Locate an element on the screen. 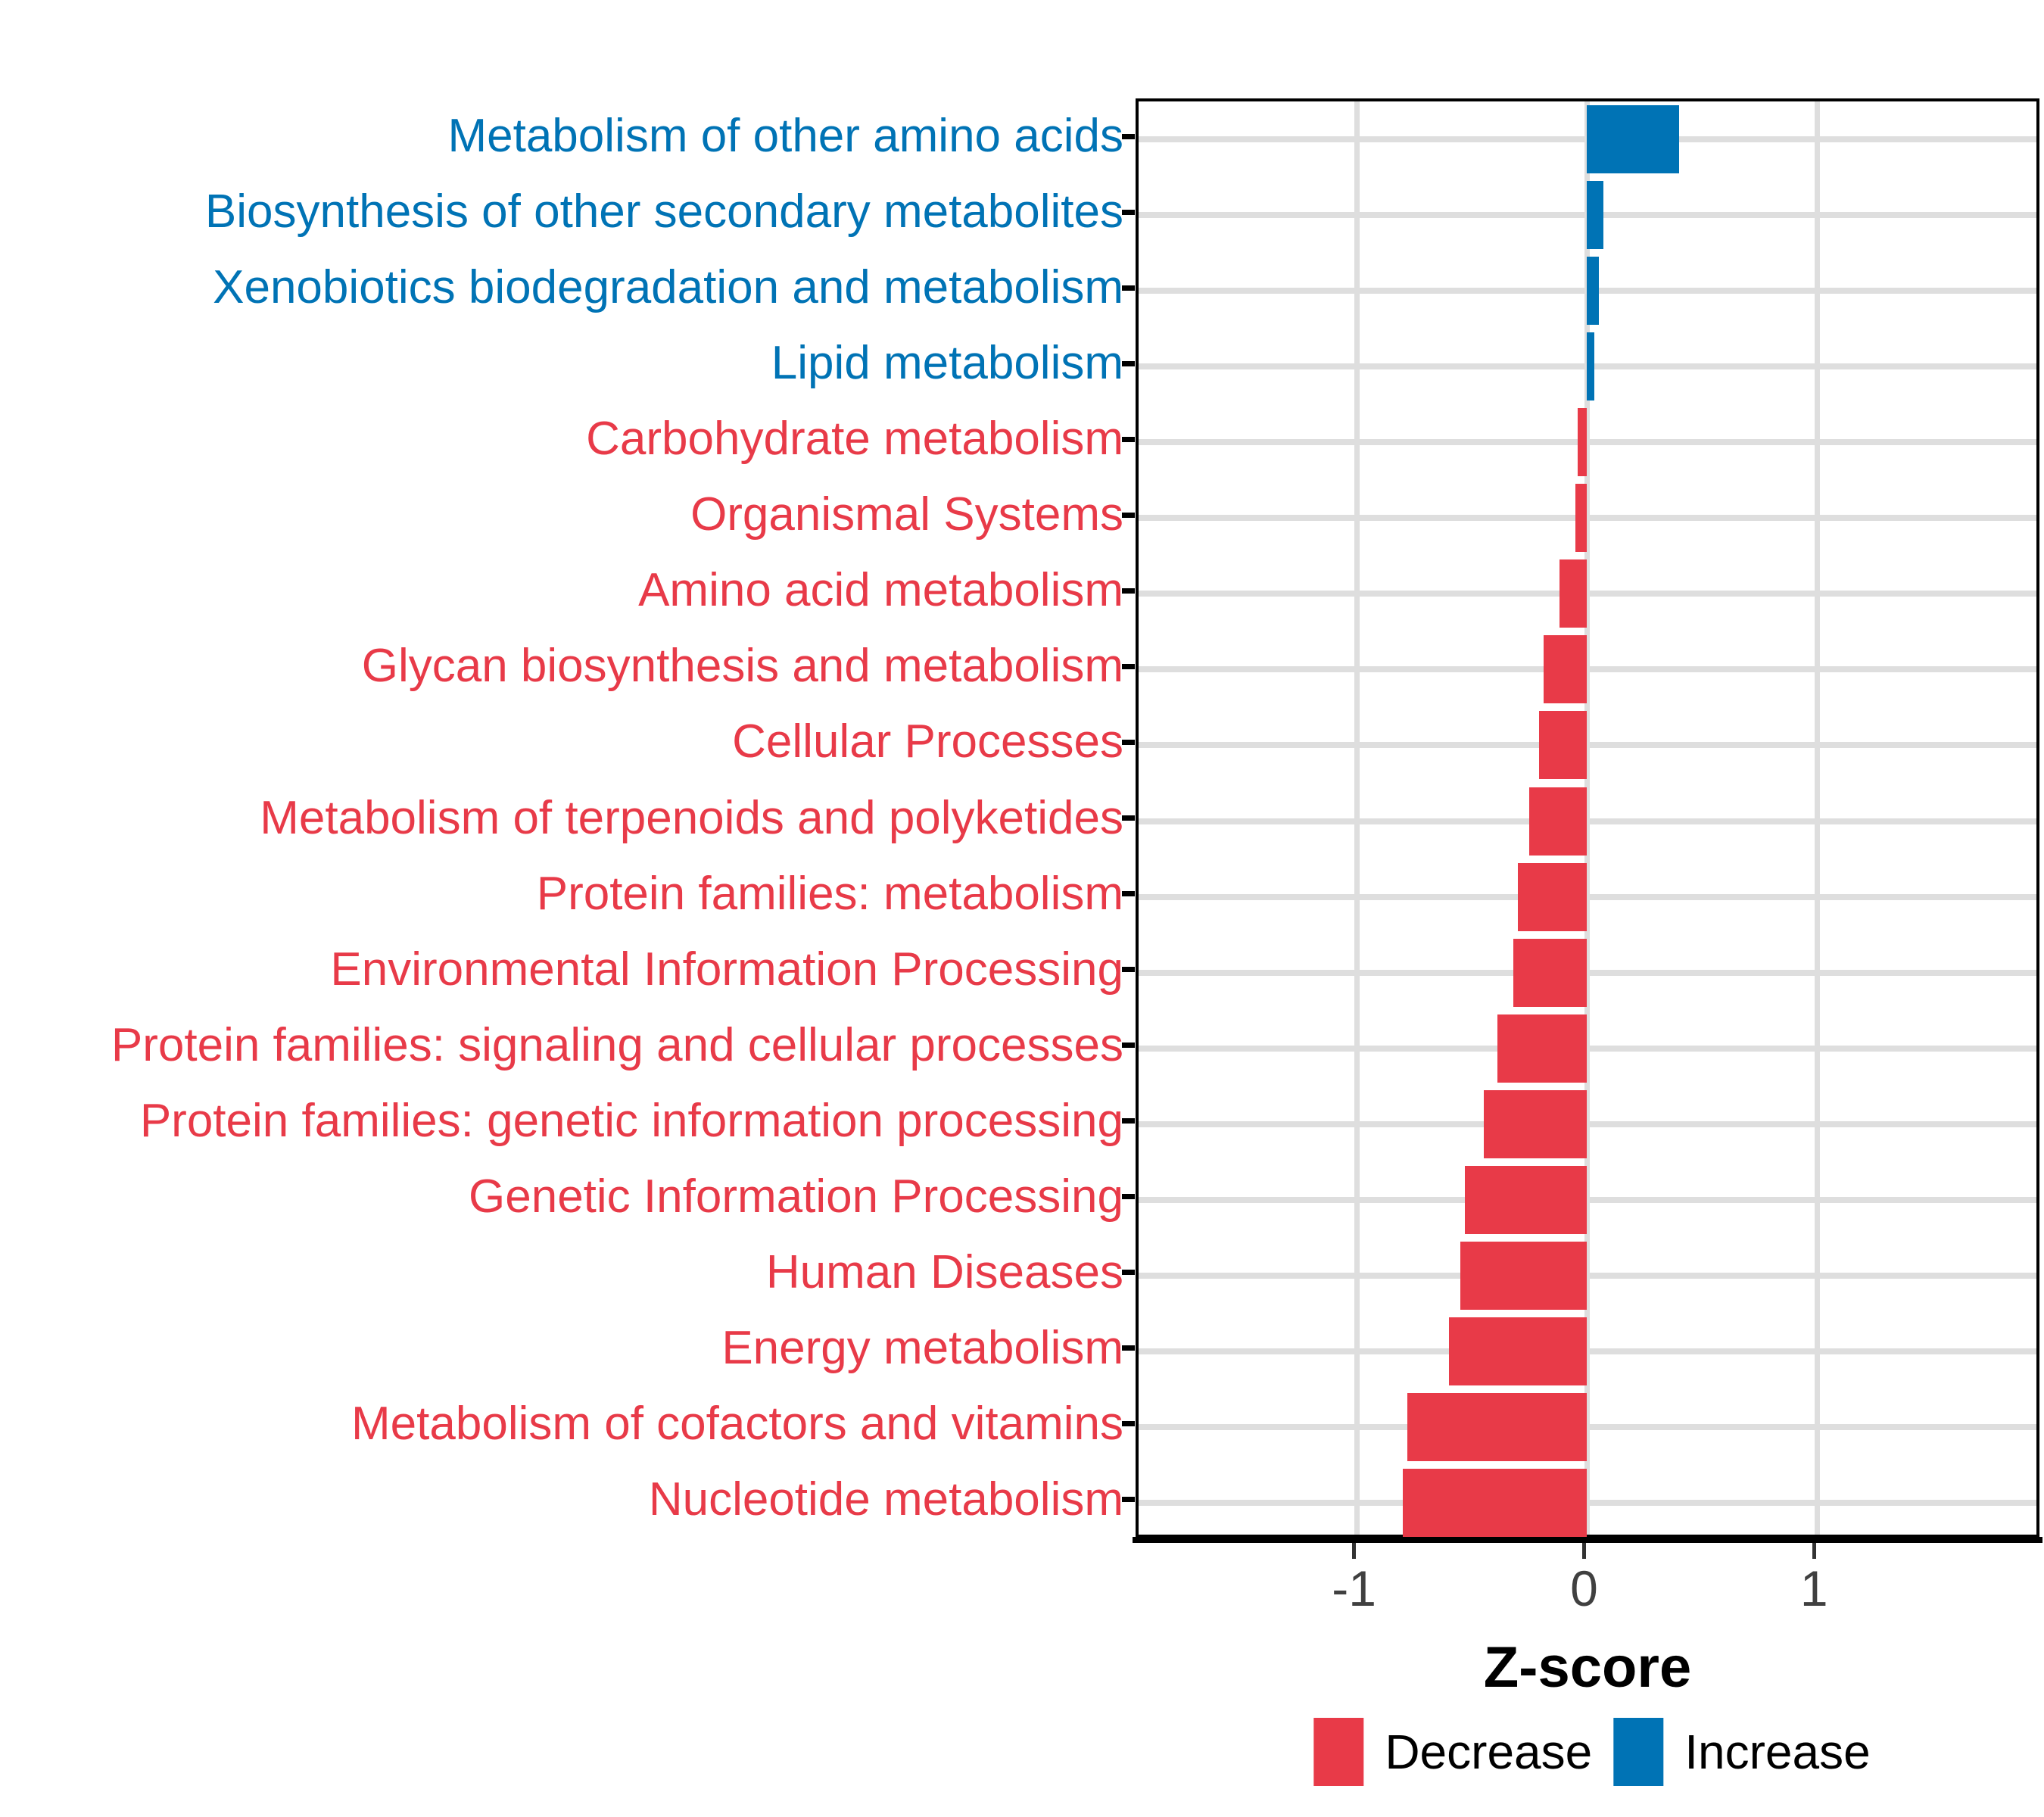  category-label: Metabolism of terpenoids and polyketides is located at coordinates (691, 818).